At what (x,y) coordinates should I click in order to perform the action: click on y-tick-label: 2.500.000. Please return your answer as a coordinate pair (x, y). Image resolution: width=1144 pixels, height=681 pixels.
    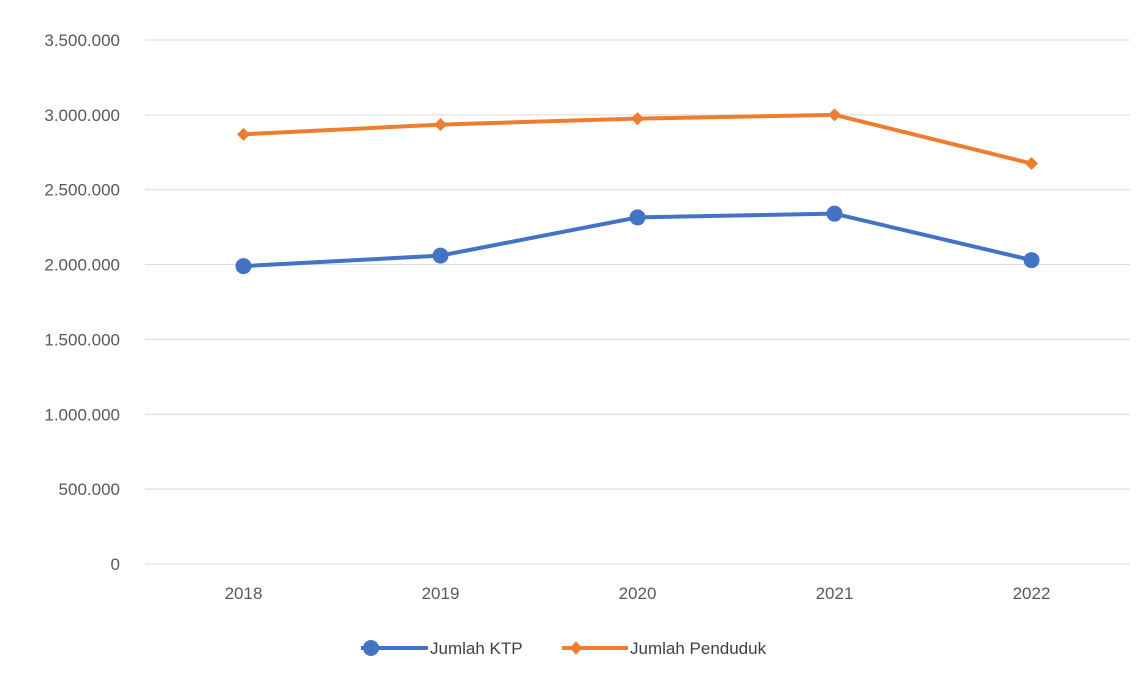
    Looking at the image, I should click on (82, 190).